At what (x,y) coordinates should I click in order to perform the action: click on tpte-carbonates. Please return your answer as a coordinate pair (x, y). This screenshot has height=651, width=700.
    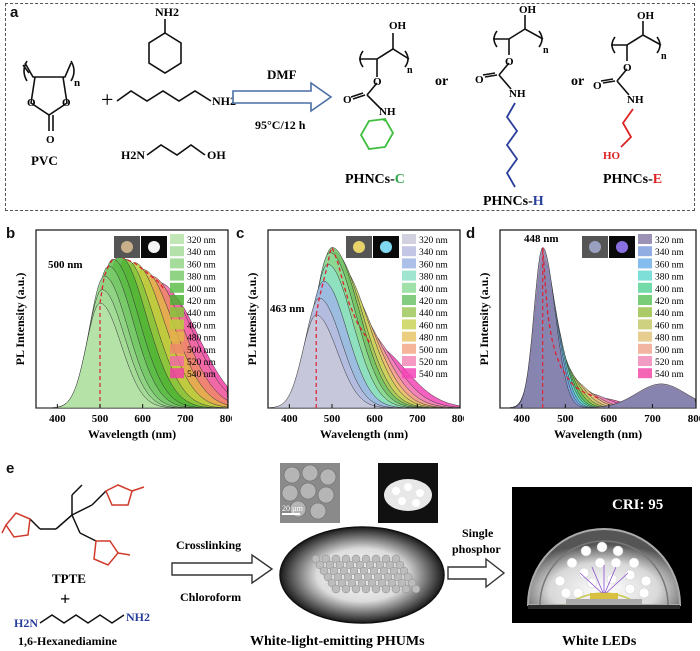
    Looking at the image, I should click on (73, 525).